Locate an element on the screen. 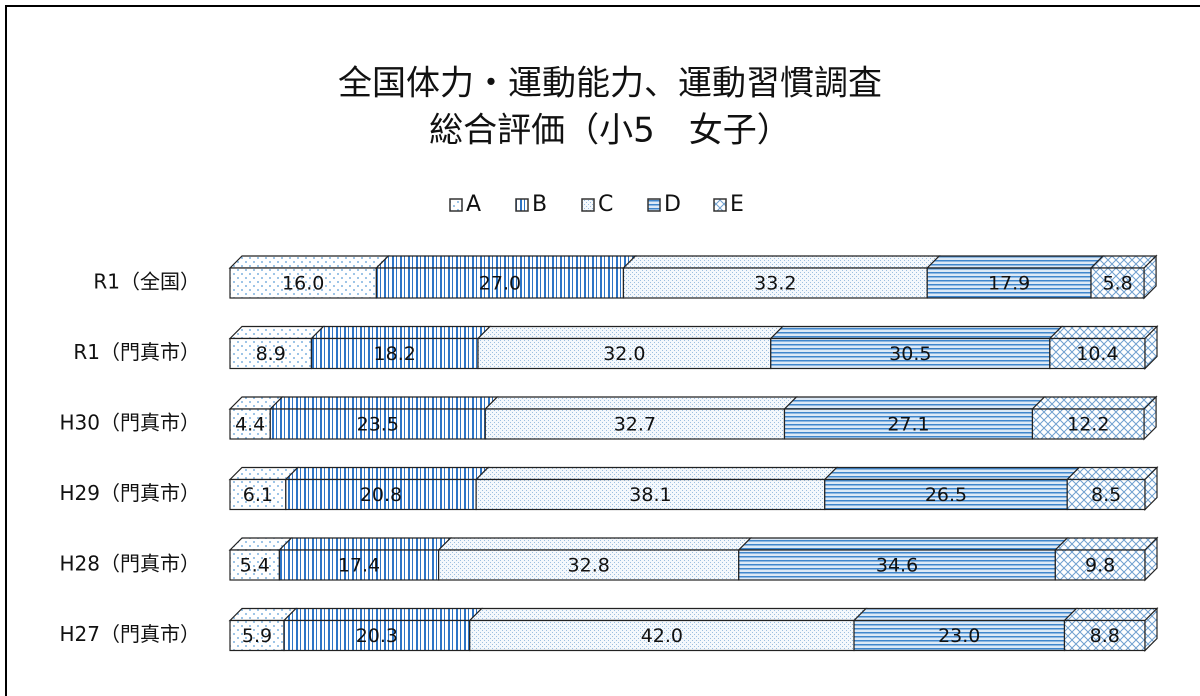  category-label: H28（門真市） is located at coordinates (130, 564).